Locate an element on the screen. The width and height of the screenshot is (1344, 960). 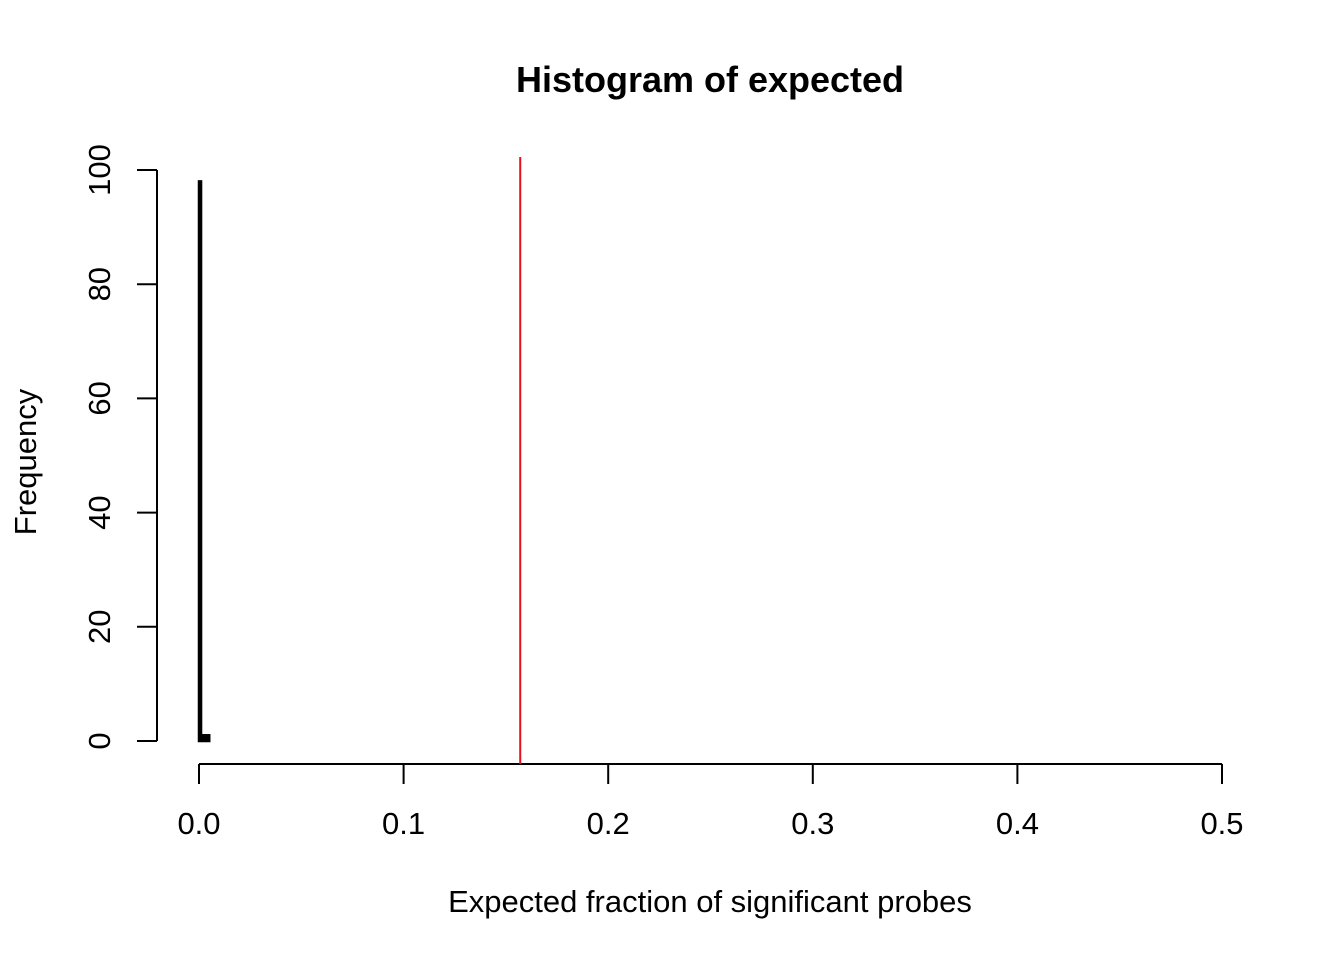
x-tick-label: 0.3 is located at coordinates (812, 823).